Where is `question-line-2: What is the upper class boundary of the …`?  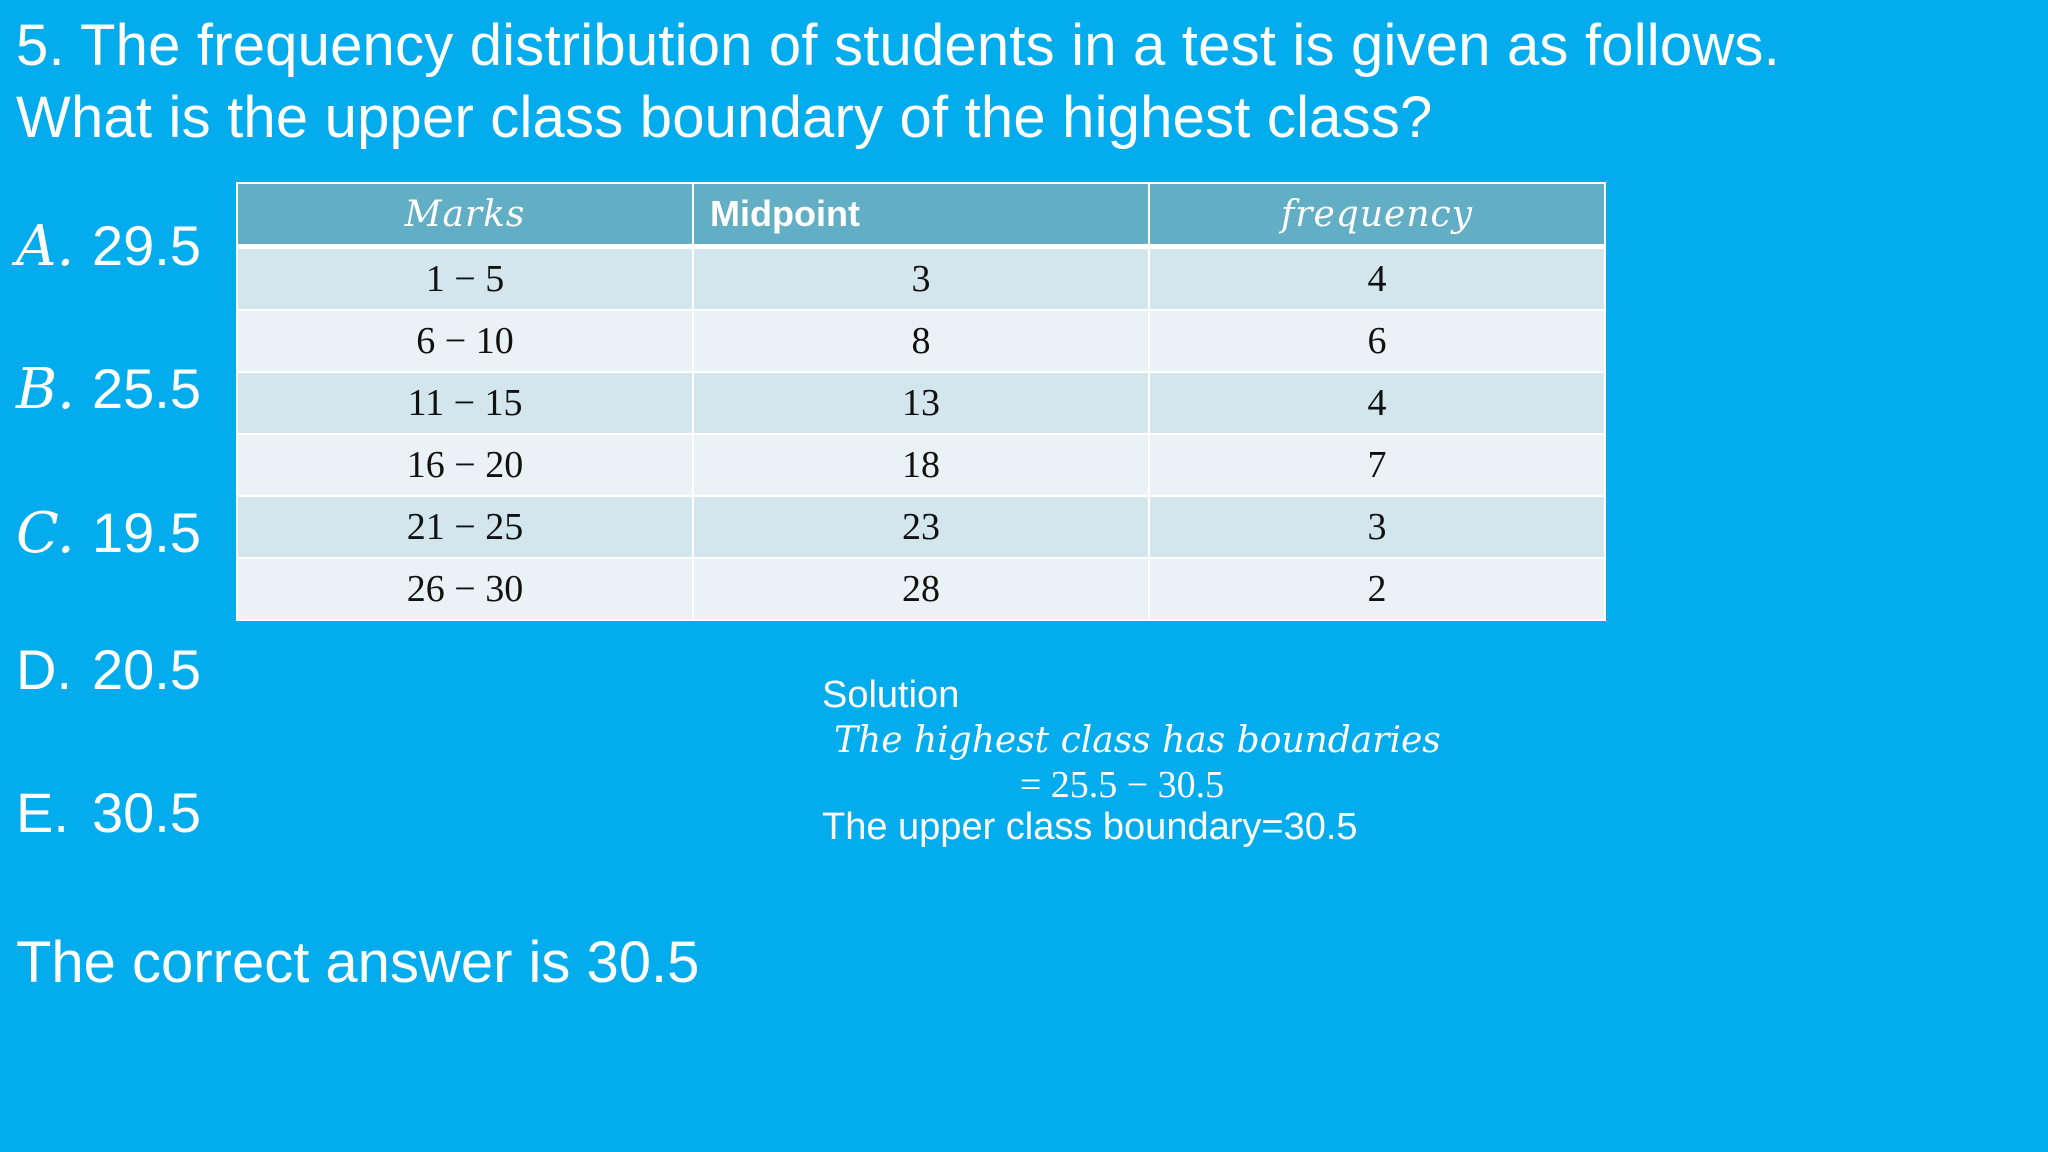
question-line-2: What is the upper class boundary of the … is located at coordinates (724, 117).